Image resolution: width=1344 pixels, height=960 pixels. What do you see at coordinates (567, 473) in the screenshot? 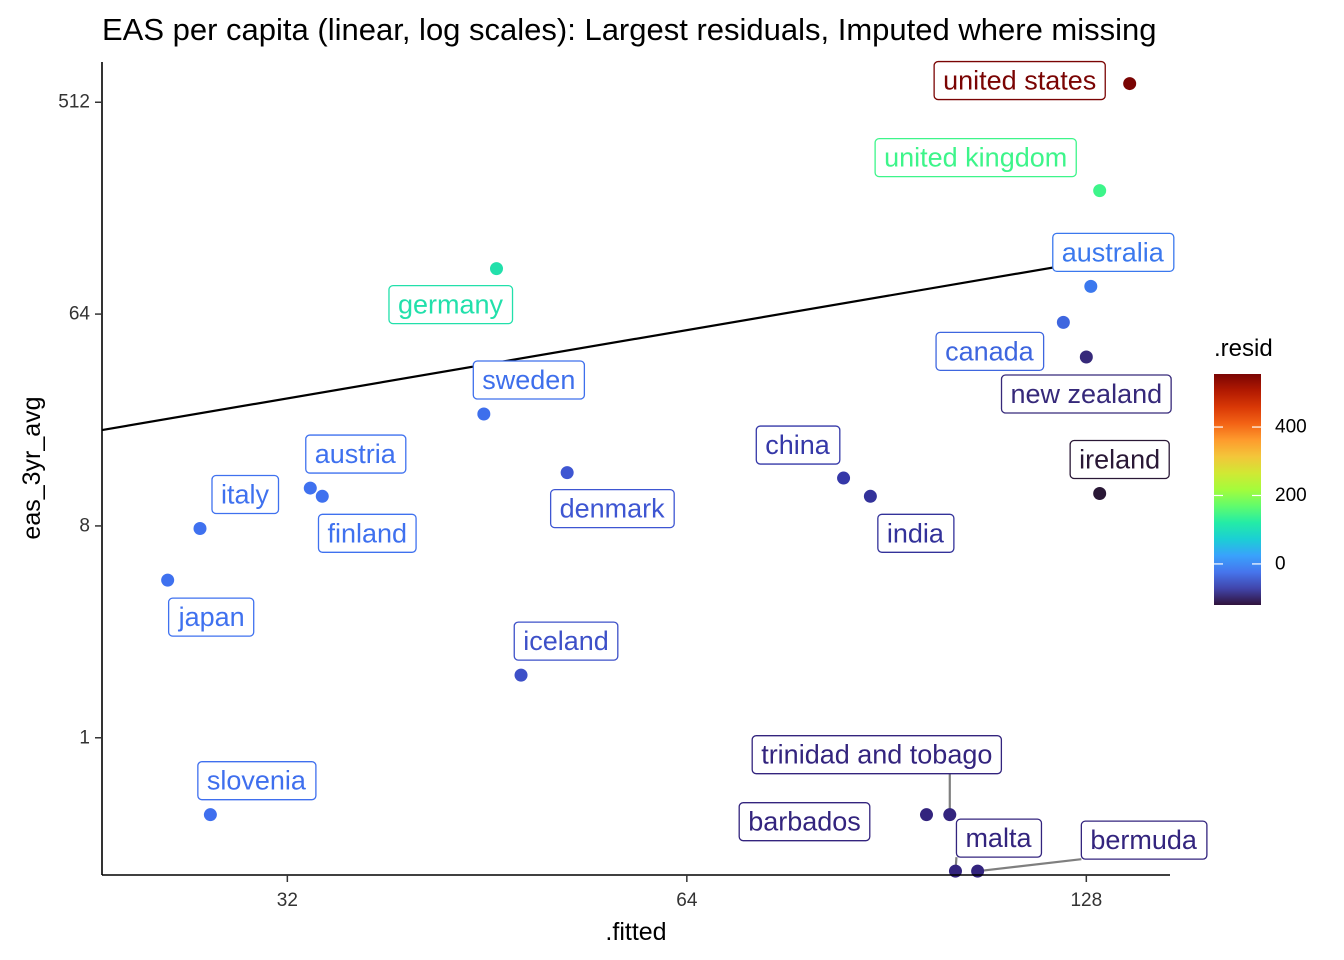
I see `point-denmark` at bounding box center [567, 473].